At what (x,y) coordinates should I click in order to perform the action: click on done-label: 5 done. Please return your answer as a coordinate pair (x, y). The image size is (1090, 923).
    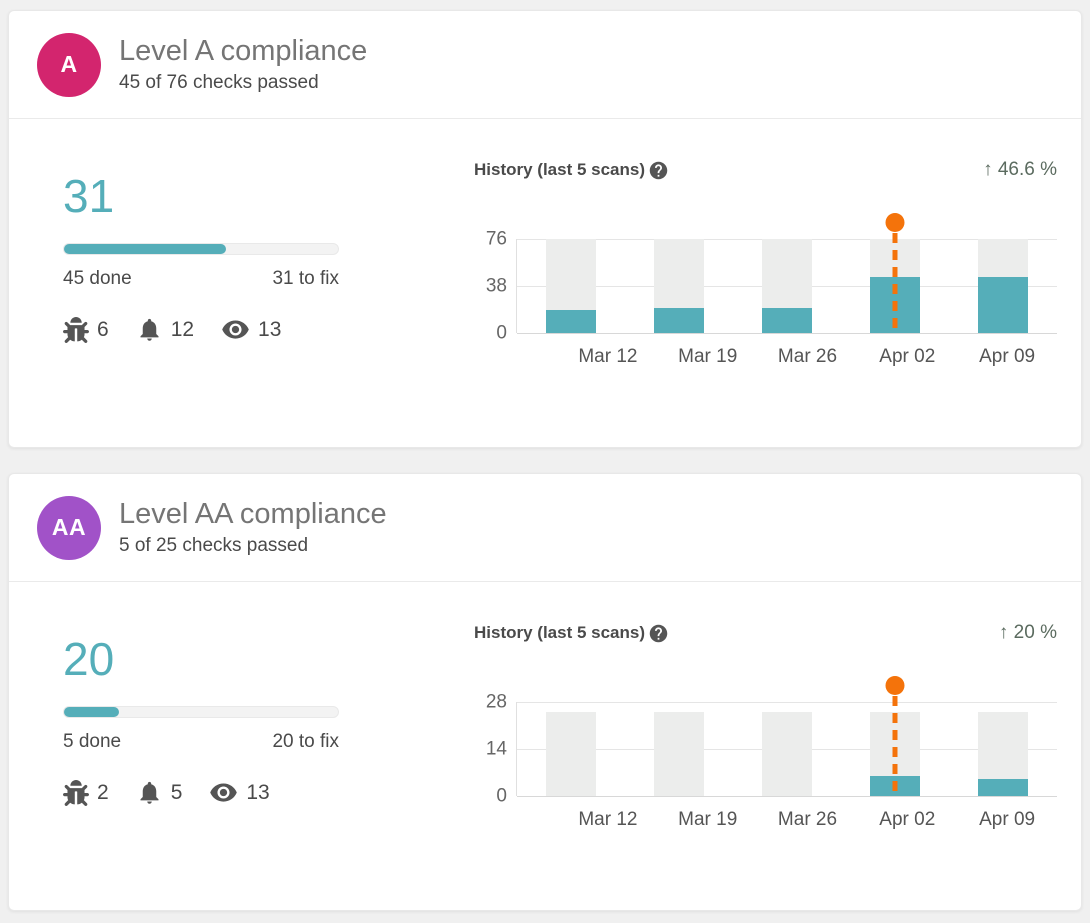
    Looking at the image, I should click on (92, 741).